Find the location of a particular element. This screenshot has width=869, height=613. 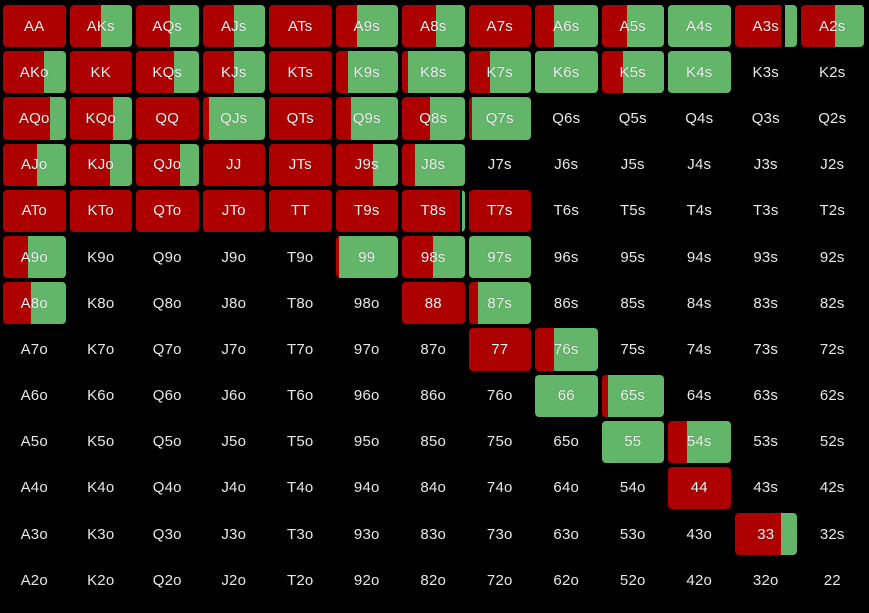

hand-cell-a3s: A3s is located at coordinates (765, 26).